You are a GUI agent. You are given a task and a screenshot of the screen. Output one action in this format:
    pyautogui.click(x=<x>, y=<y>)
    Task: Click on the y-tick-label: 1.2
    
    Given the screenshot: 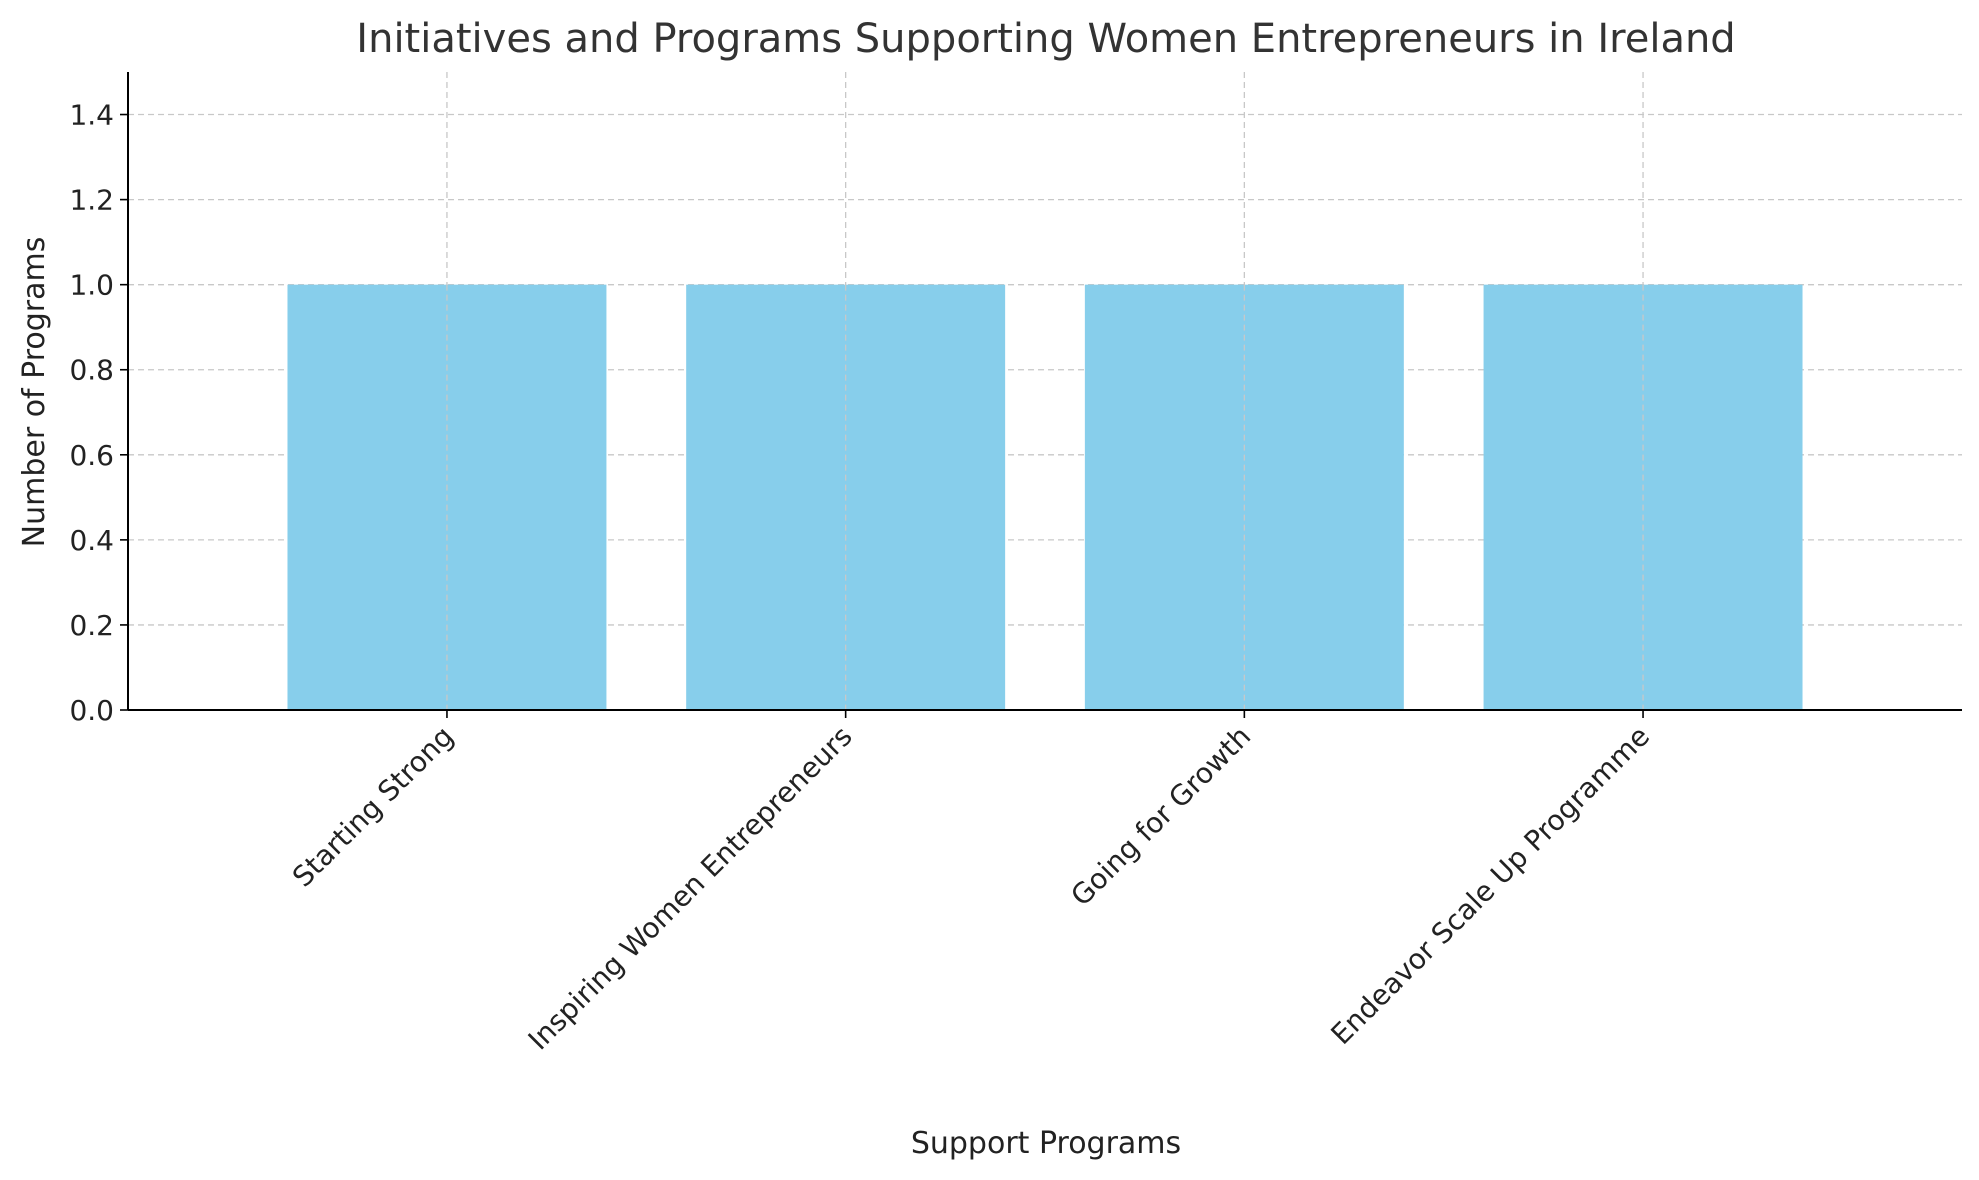 What is the action you would take?
    pyautogui.click(x=91, y=200)
    